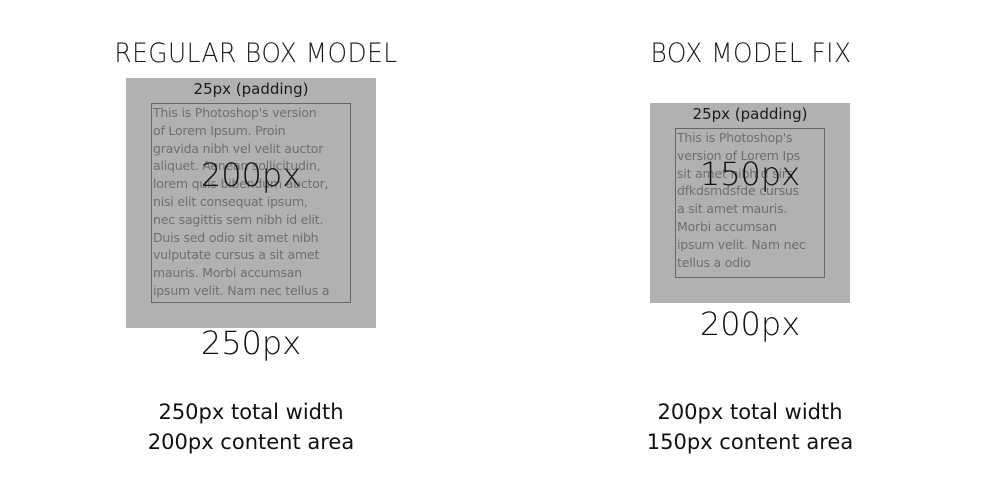  What do you see at coordinates (750, 174) in the screenshot?
I see `fix-content-size-label: 150px` at bounding box center [750, 174].